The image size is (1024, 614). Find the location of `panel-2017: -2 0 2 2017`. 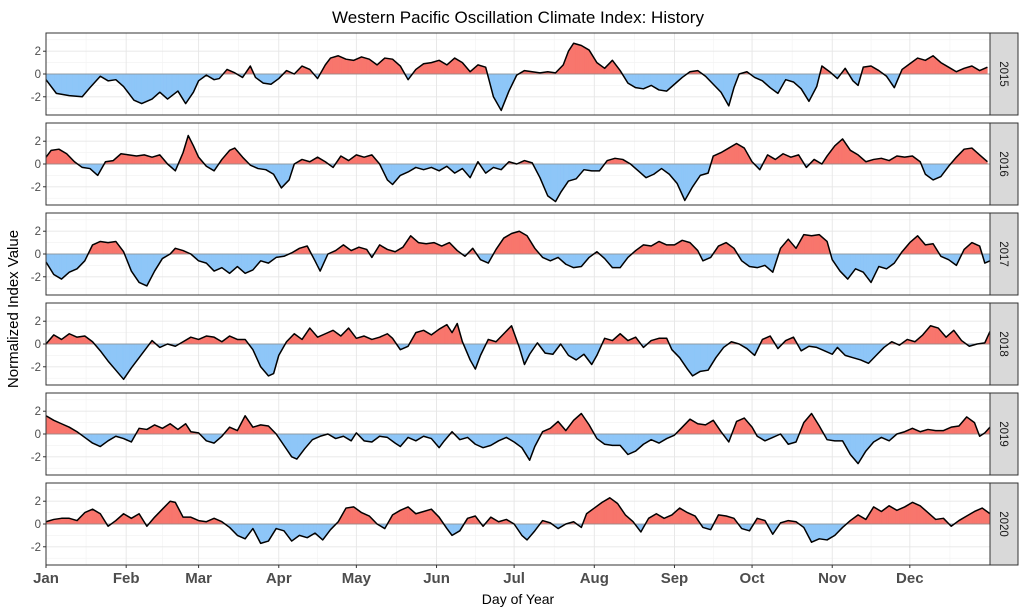

panel-2017: -2 0 2 2017 is located at coordinates (525, 254).